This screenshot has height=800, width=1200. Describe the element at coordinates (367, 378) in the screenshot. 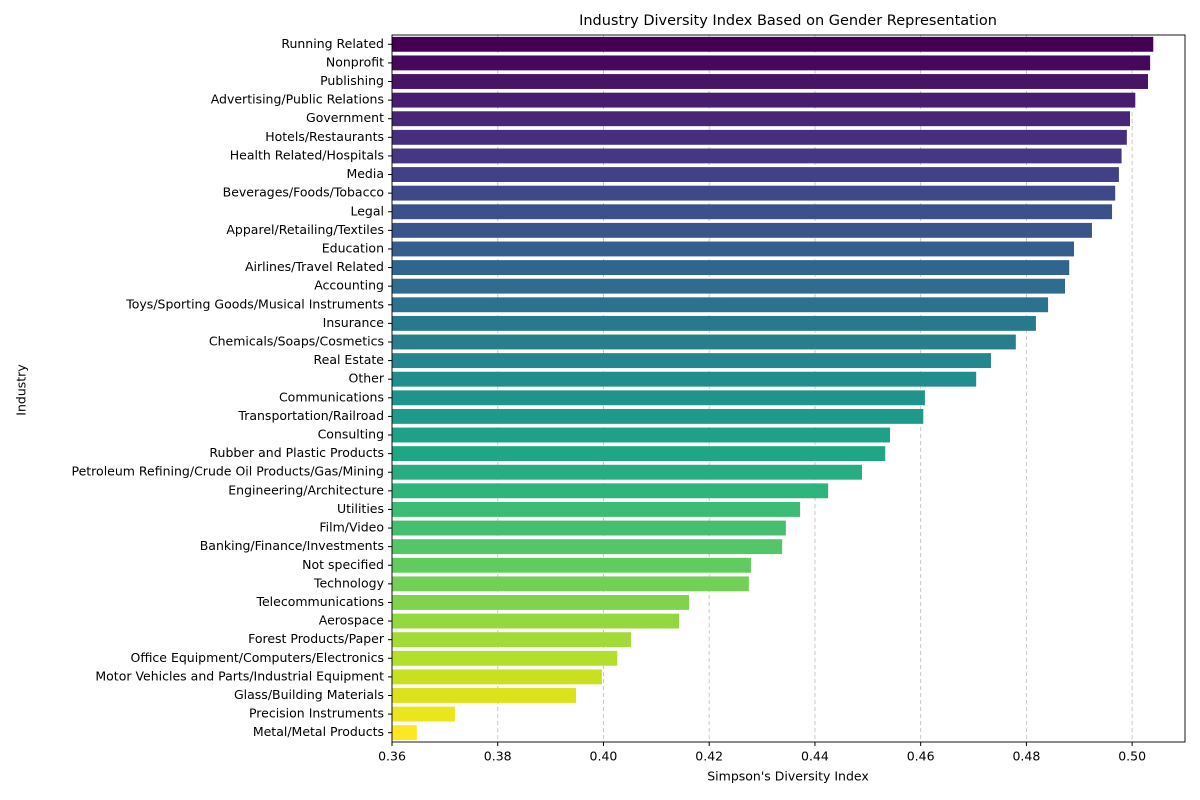

I see `y-tick-label: Other` at that location.